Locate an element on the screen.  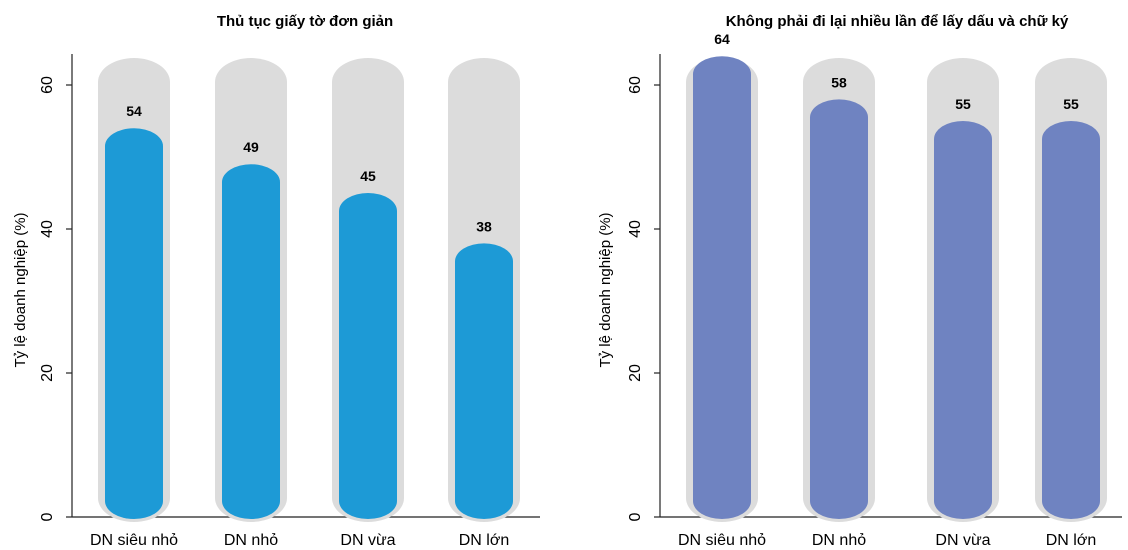
bar-value-label: 58 is located at coordinates (839, 82).